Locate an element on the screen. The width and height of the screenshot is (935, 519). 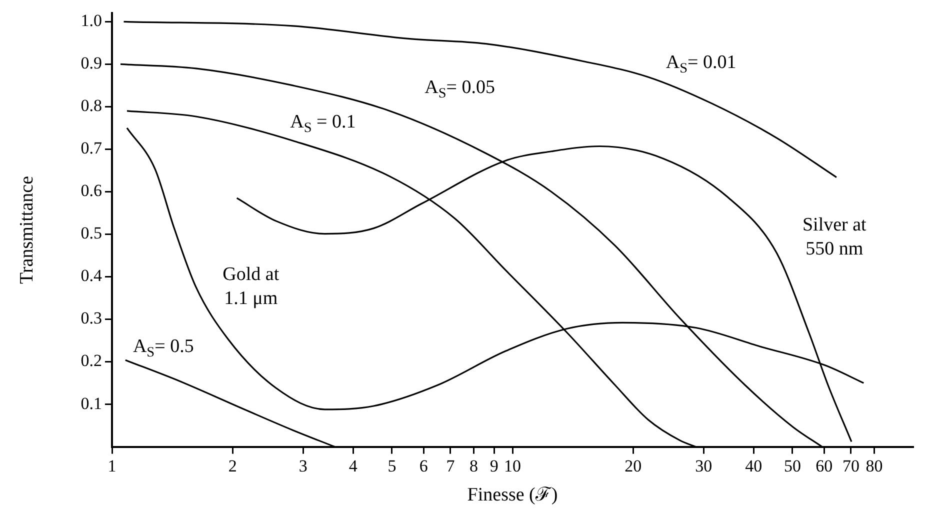
y-tick-label: 0.9 is located at coordinates (91, 63).